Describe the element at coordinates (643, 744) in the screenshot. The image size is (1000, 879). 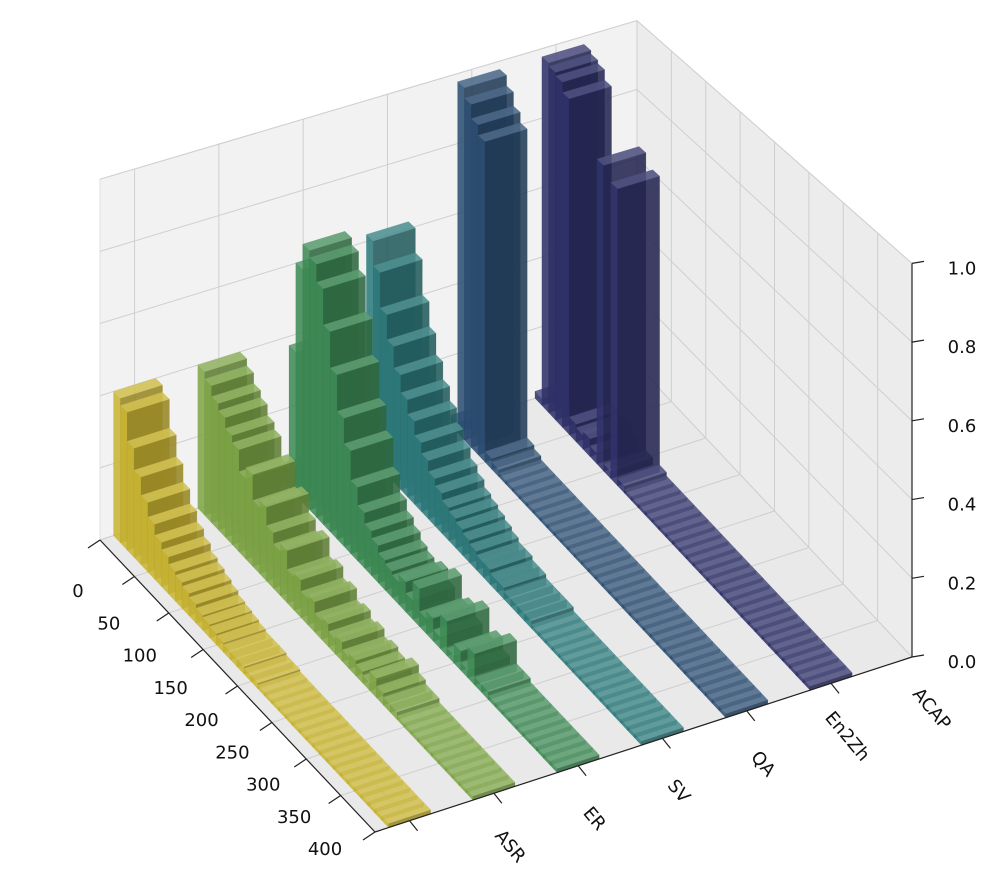
I see `category-axis` at that location.